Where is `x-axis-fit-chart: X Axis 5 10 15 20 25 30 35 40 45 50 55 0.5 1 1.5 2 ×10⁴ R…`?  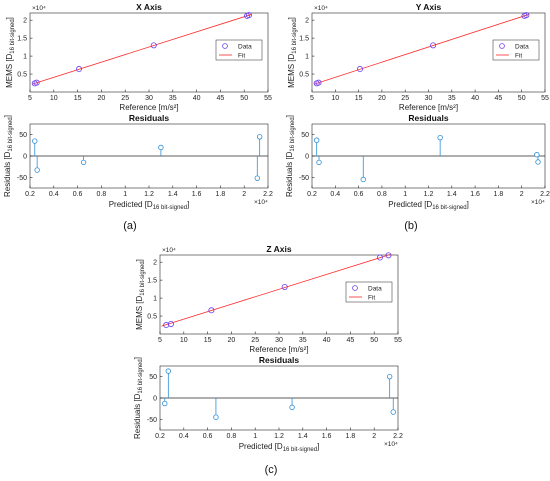 x-axis-fit-chart: X Axis 5 10 15 20 25 30 35 40 45 50 55 0.5 1 1.5 2 ×10⁴ R… is located at coordinates (138, 57).